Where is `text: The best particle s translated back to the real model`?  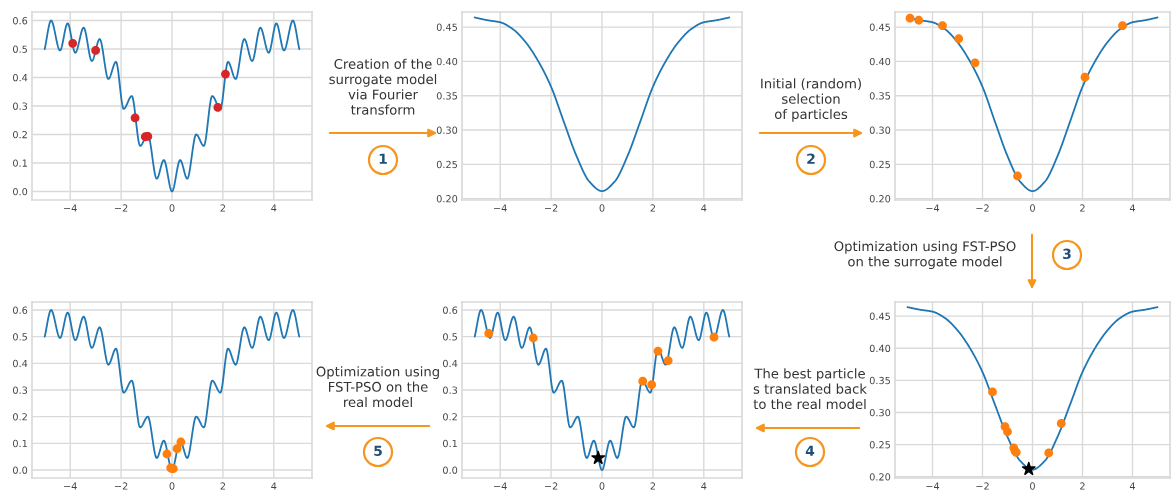
text: The best particle s translated back to the real model is located at coordinates (810, 389).